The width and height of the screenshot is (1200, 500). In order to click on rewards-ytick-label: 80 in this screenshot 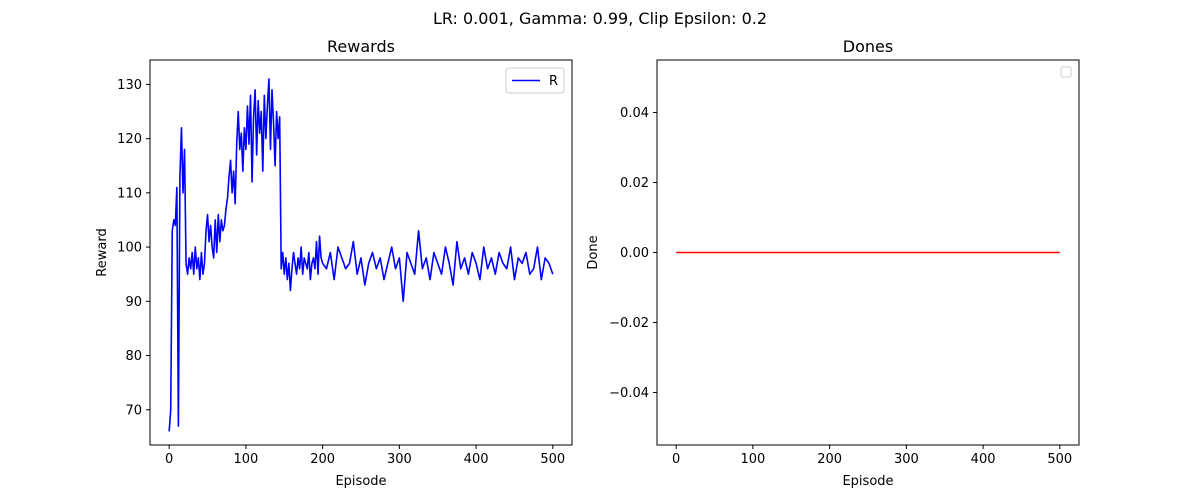, I will do `click(133, 356)`.